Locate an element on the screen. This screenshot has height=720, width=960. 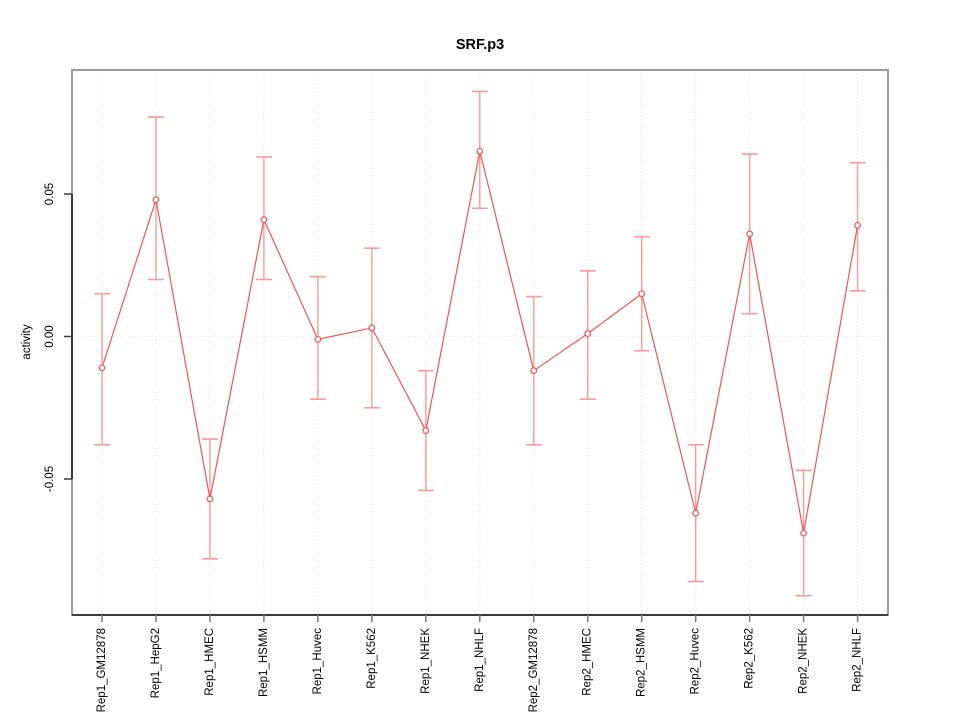
x-axis-tick-label: Rep2_HMEC is located at coordinates (588, 662).